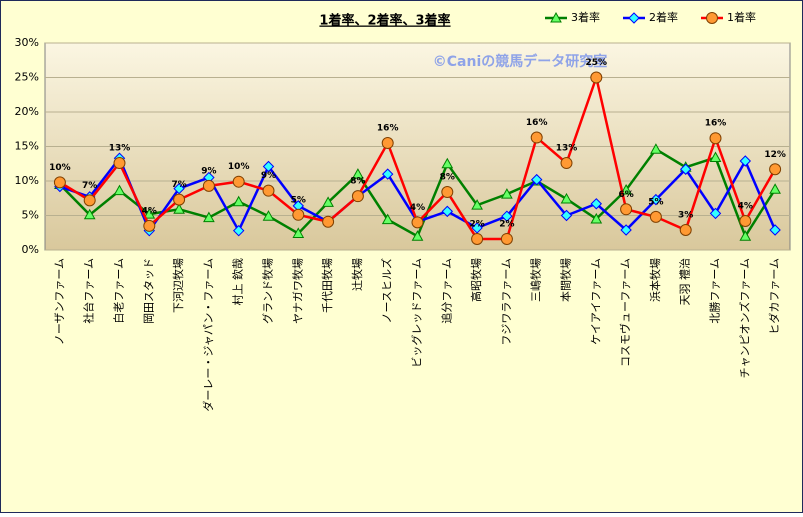 This screenshot has height=517, width=803. I want to click on x-tick-label: ダーレー・ジャパン・ファーム, so click(208, 335).